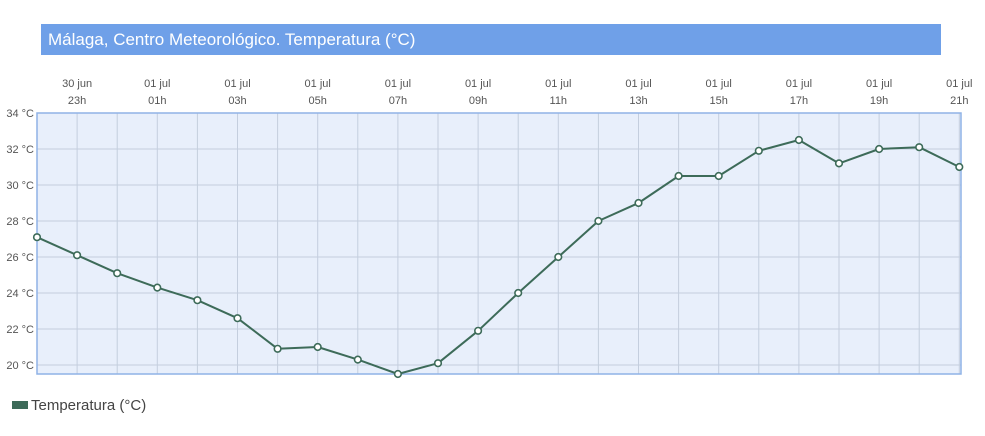 This screenshot has width=985, height=436. Describe the element at coordinates (20, 222) in the screenshot. I see `y-tick-label: 28 °C` at that location.